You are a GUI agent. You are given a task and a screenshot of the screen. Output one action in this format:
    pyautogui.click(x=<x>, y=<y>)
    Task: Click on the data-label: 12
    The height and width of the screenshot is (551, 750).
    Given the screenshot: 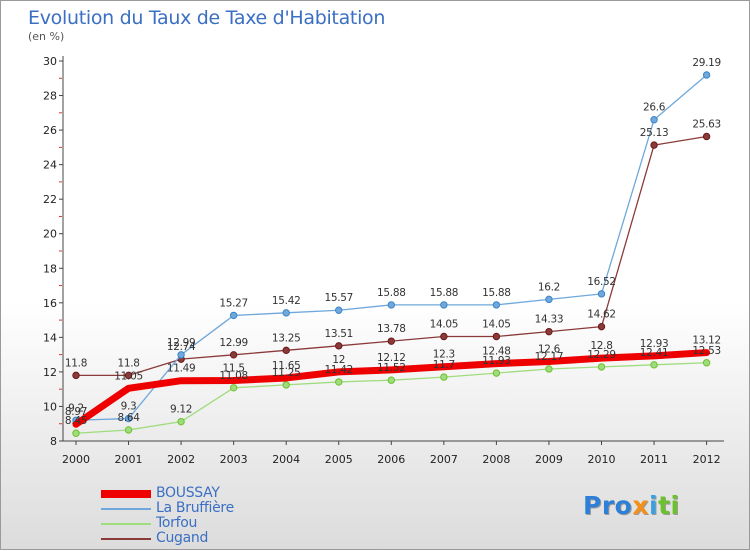 What is the action you would take?
    pyautogui.click(x=338, y=360)
    